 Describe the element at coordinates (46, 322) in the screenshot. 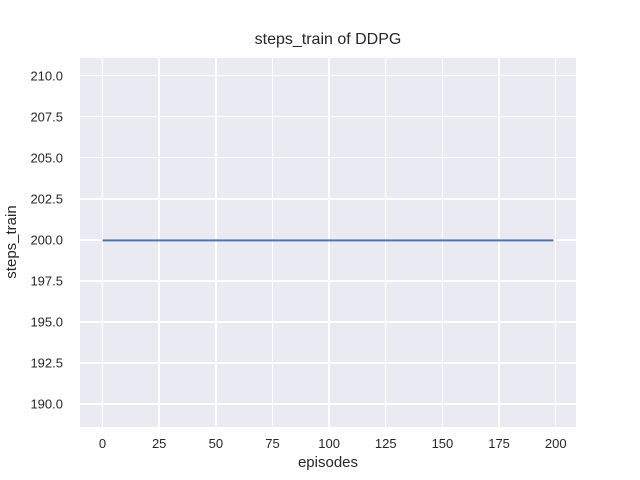

I see `y-tick-label: 195.0` at that location.